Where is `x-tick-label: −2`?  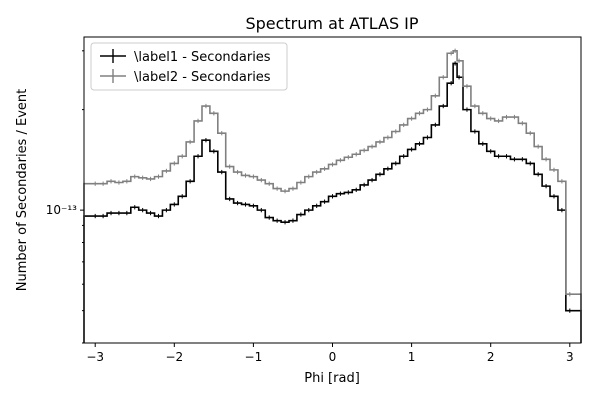 x-tick-label: −2 is located at coordinates (174, 357).